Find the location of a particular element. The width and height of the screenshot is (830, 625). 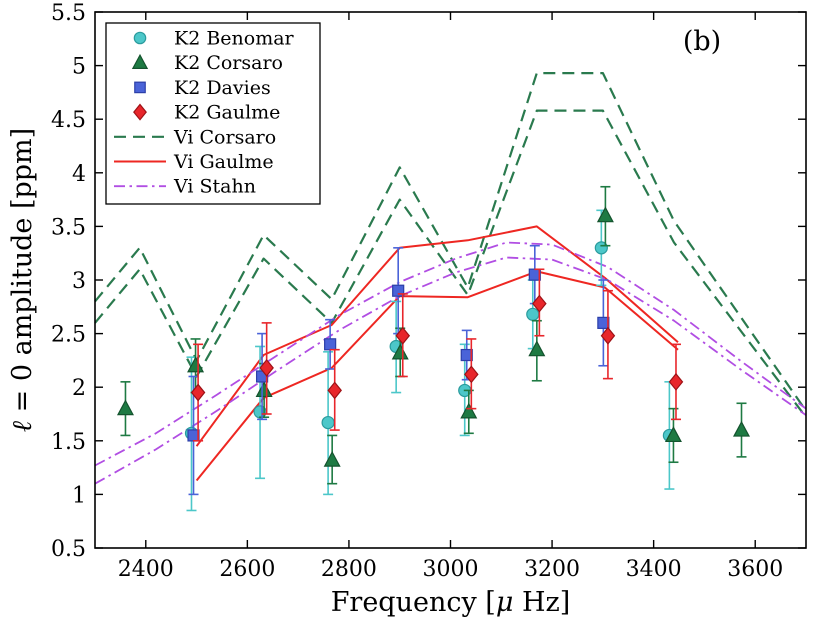

legend-label: Vi Corsaro is located at coordinates (224, 137).